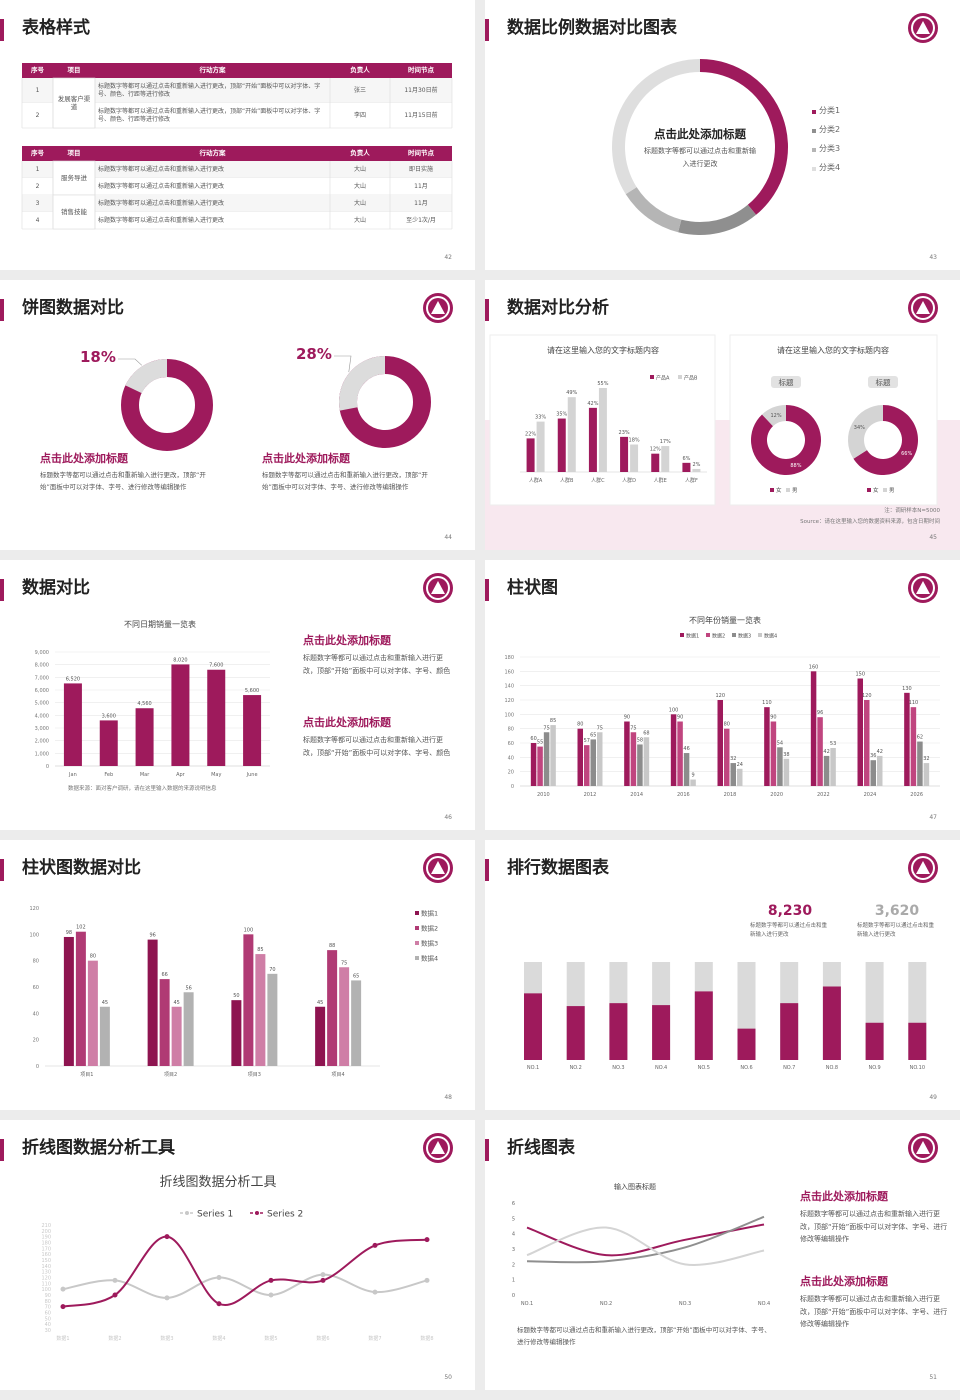 The width and height of the screenshot is (960, 1400). I want to click on x-tick-label: 2014, so click(636, 795).